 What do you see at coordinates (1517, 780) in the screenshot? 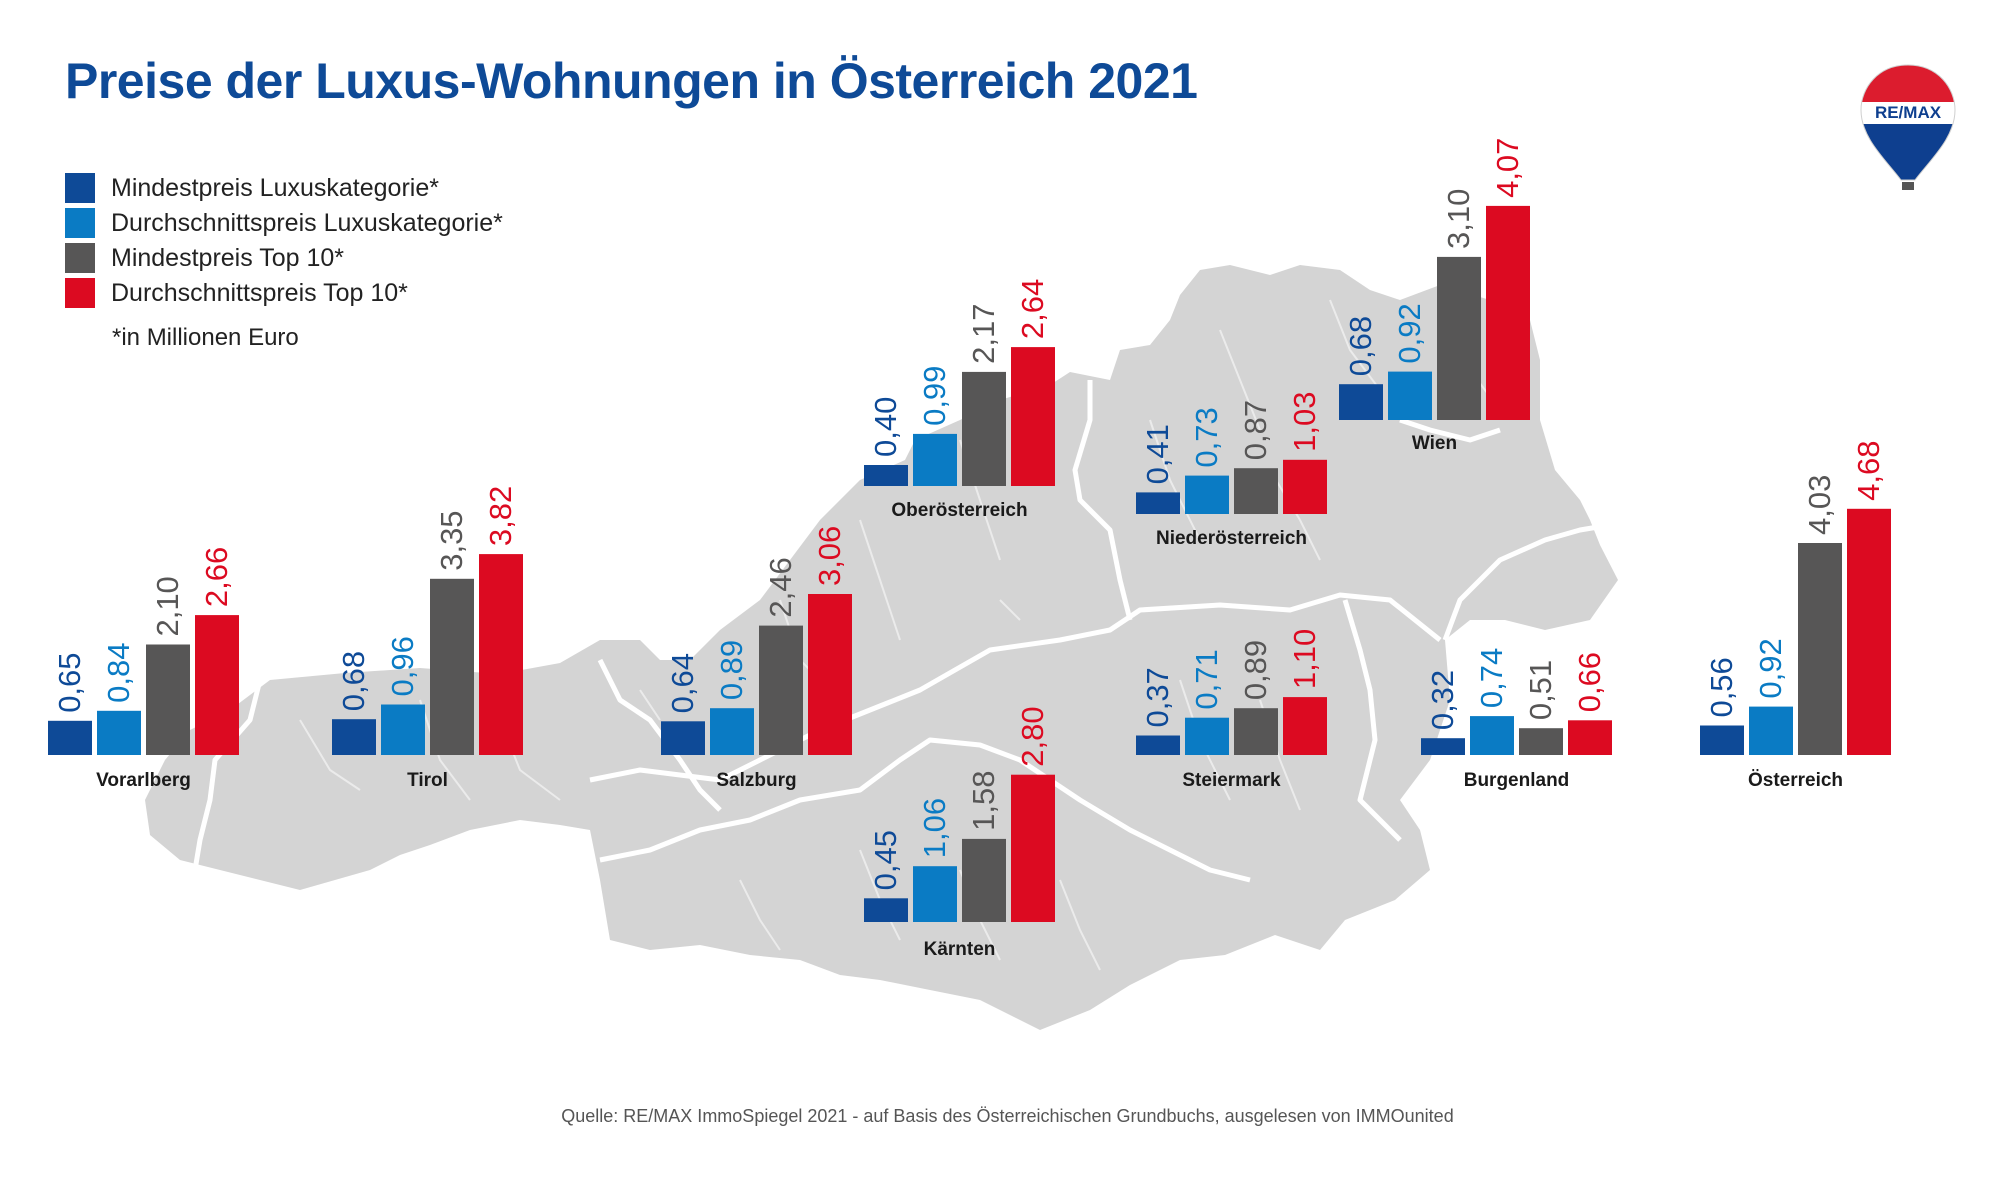
I see `region-label: Burgenland` at bounding box center [1517, 780].